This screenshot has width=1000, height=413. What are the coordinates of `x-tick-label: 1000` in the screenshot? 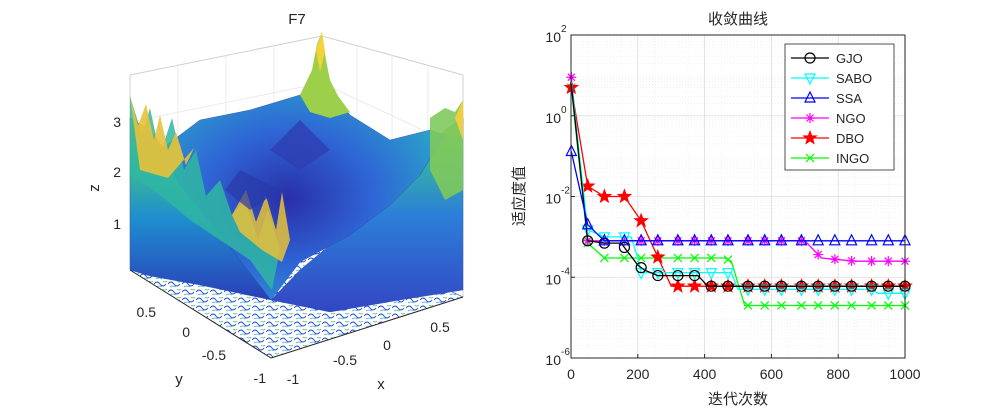 It's located at (904, 374).